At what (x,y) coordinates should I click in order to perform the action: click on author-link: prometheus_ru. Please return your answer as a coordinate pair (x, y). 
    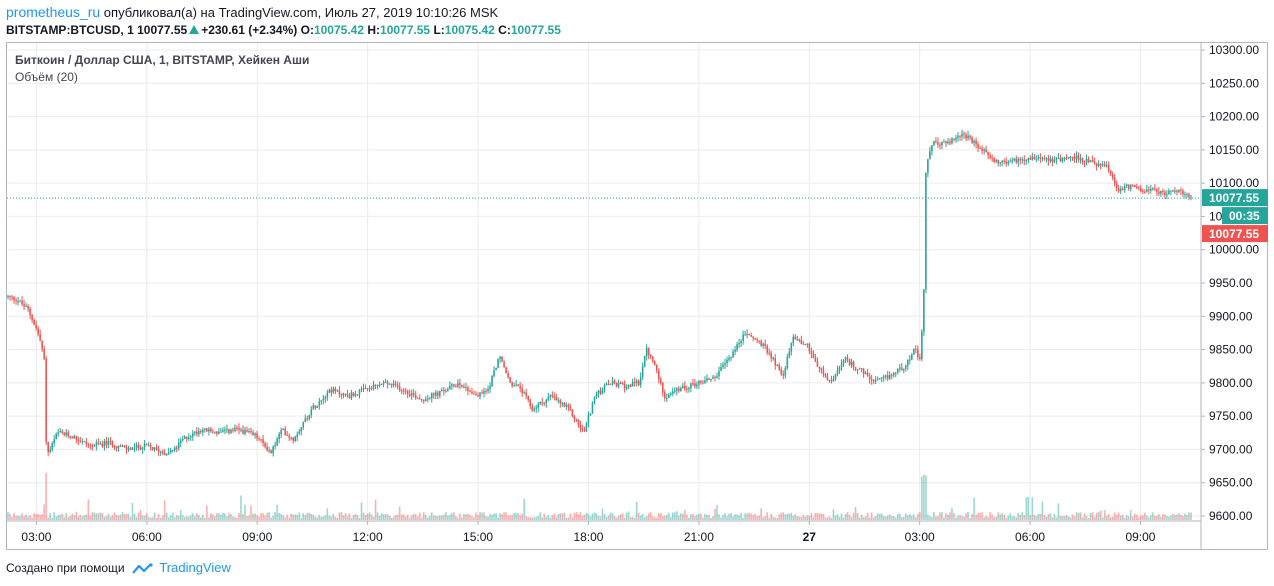
    Looking at the image, I should click on (53, 12).